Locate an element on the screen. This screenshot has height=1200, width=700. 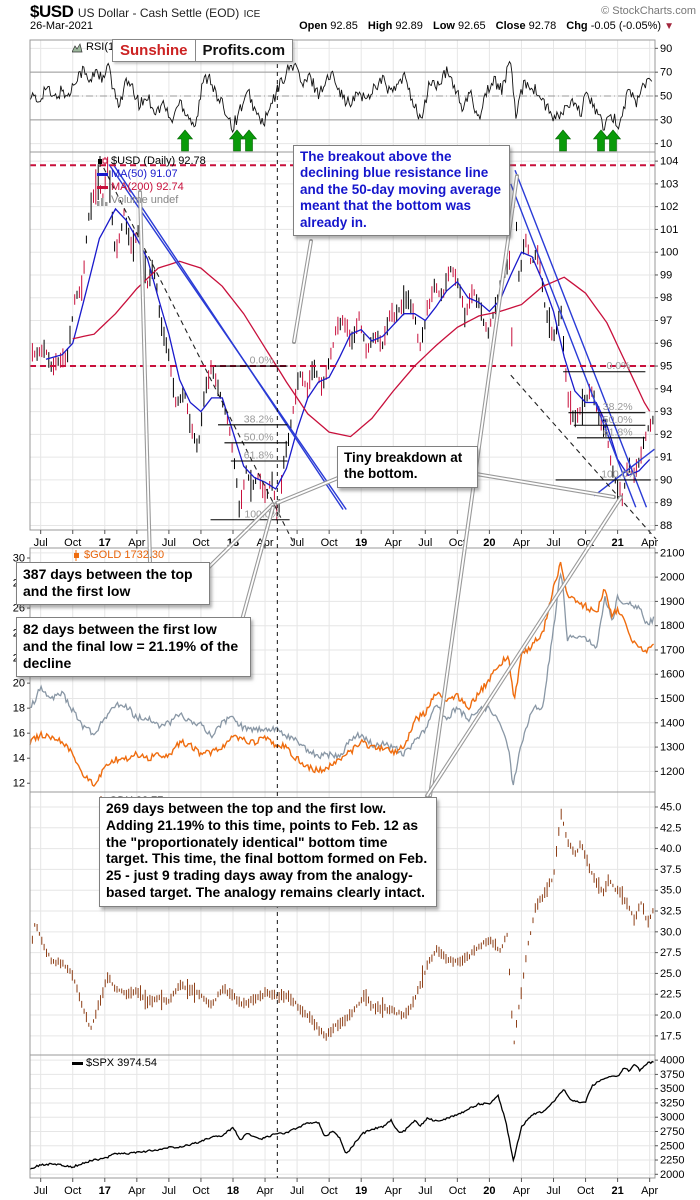
y-tick-label: 1500 is located at coordinates (672, 699).